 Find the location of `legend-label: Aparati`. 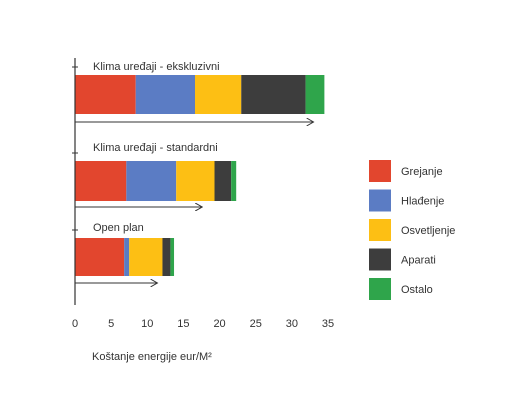

legend-label: Aparati is located at coordinates (418, 261).